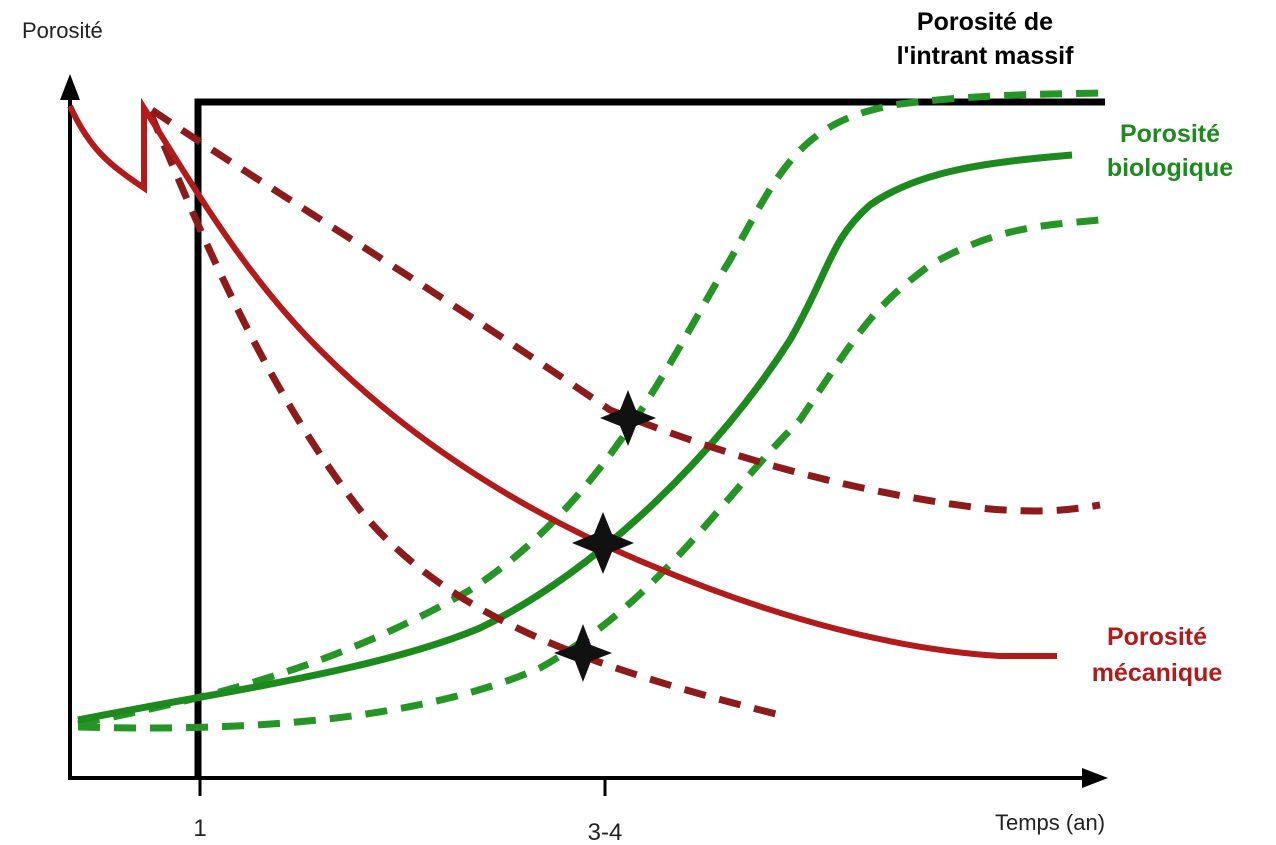 The height and width of the screenshot is (845, 1276). What do you see at coordinates (1157, 673) in the screenshot?
I see `mechanical-label-line2: mécanique` at bounding box center [1157, 673].